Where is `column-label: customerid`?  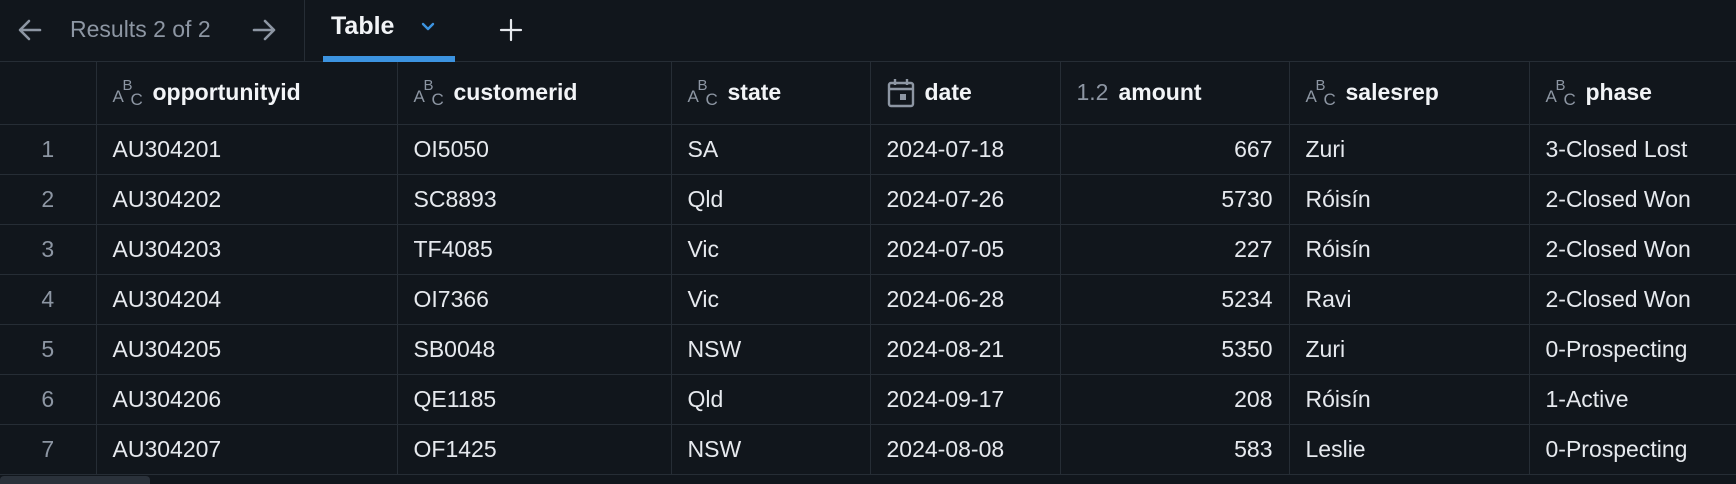 column-label: customerid is located at coordinates (515, 92).